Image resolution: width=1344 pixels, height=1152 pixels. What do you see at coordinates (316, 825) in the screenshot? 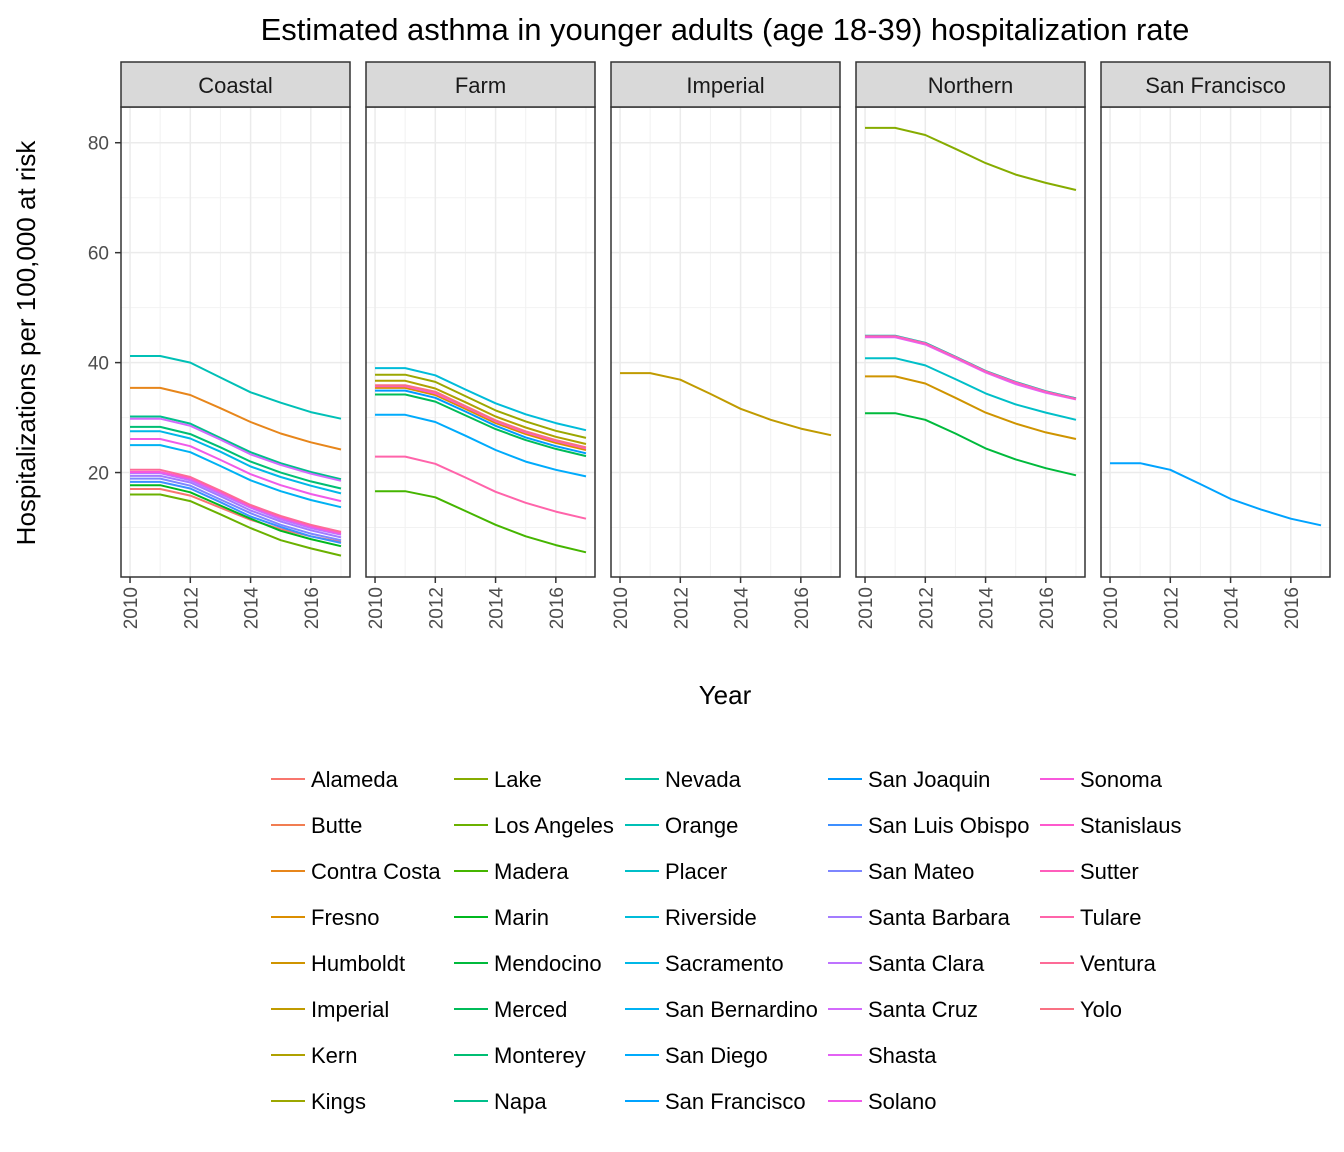
I see `legend-item-butte: Butte` at bounding box center [316, 825].